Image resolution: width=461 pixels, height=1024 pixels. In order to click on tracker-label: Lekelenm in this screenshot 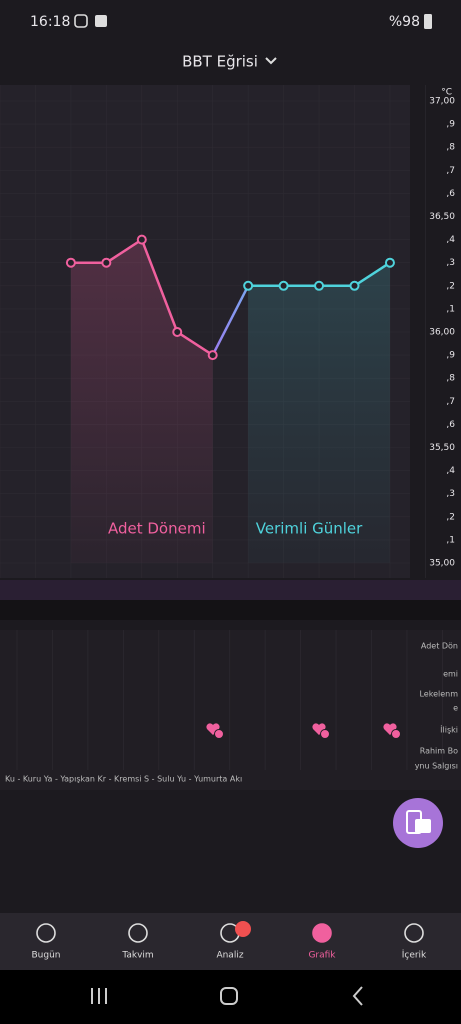, I will do `click(438, 694)`.